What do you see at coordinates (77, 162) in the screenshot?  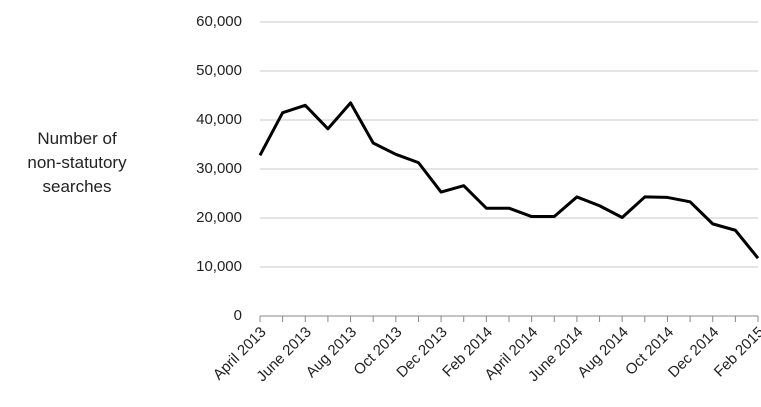 I see `y-axis-label: Number of non-statutory searches` at bounding box center [77, 162].